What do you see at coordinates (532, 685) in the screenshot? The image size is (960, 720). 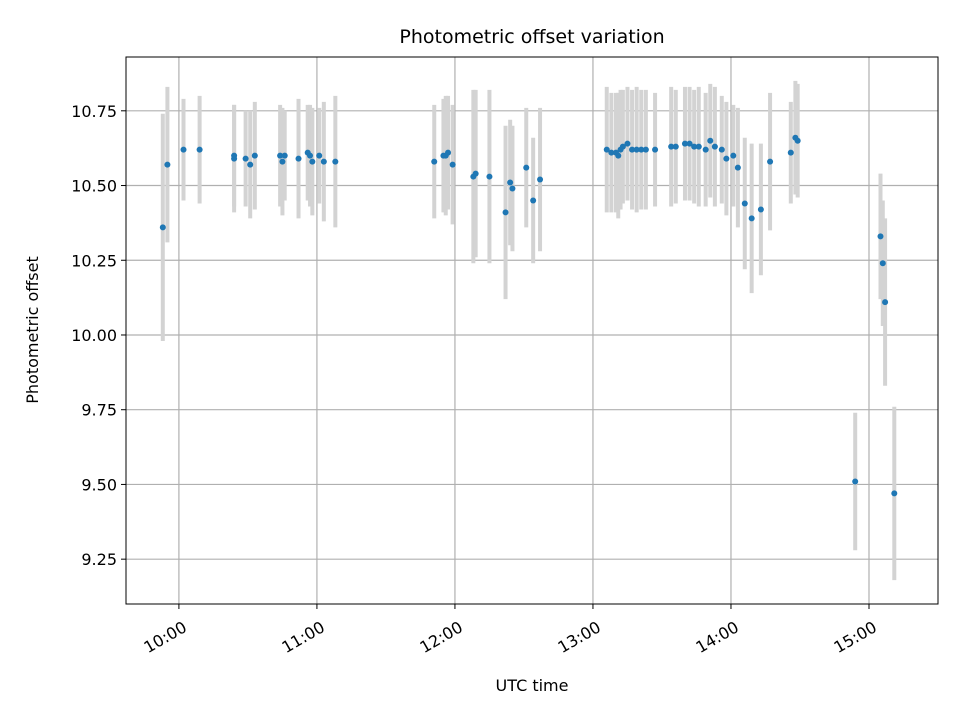 I see `x-axis-label: UTC time` at bounding box center [532, 685].